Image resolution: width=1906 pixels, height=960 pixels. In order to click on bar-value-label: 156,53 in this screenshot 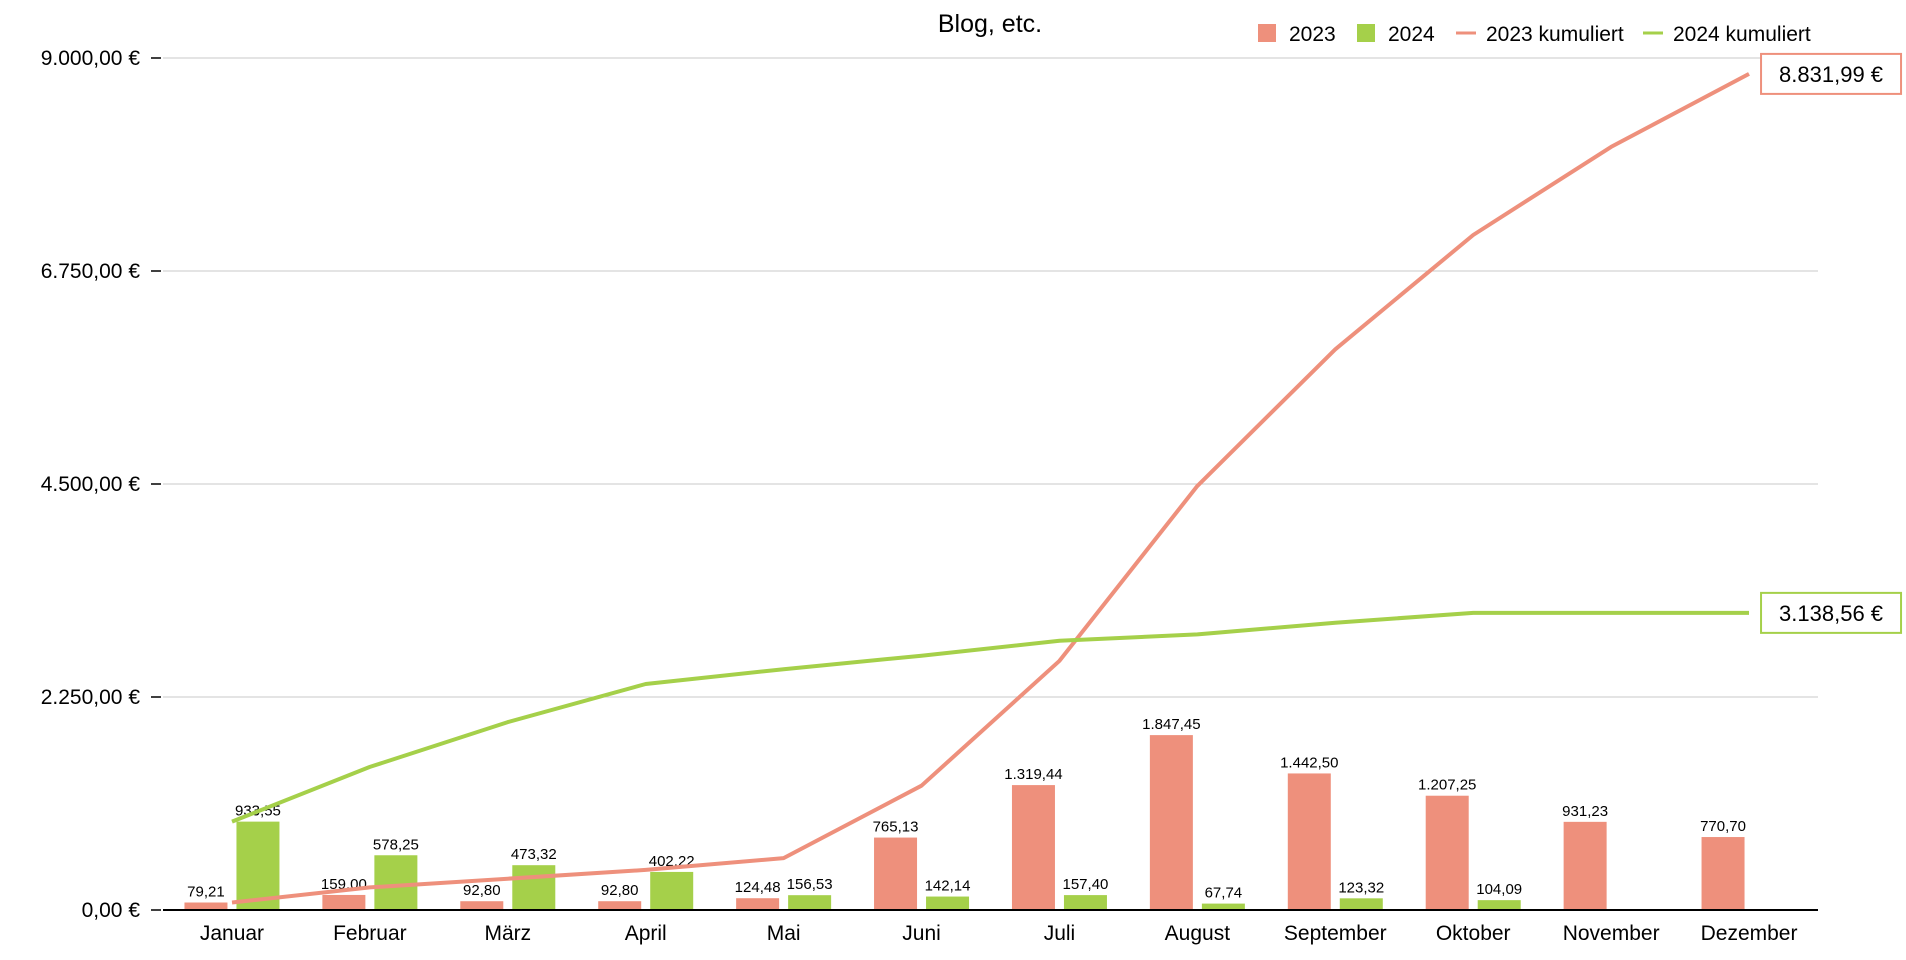, I will do `click(810, 884)`.